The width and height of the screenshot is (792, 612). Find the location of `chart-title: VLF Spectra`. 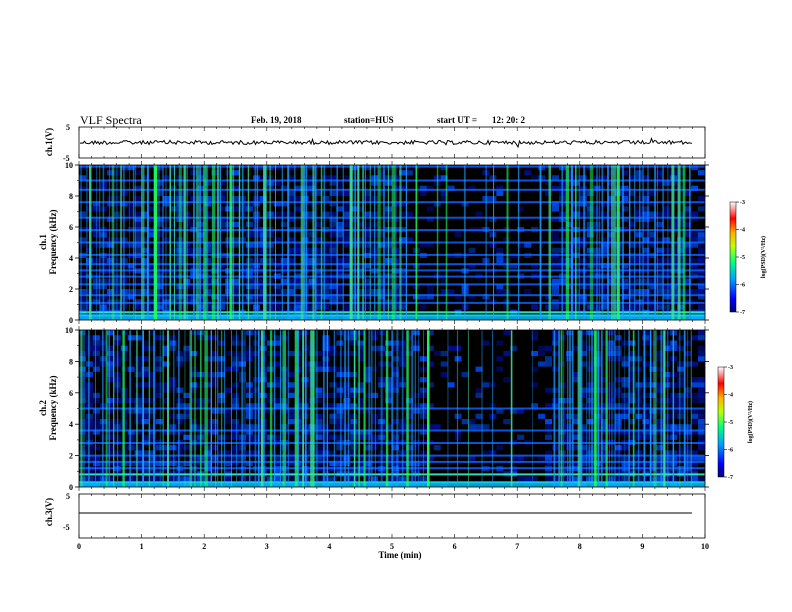

chart-title: VLF Spectra is located at coordinates (111, 120).